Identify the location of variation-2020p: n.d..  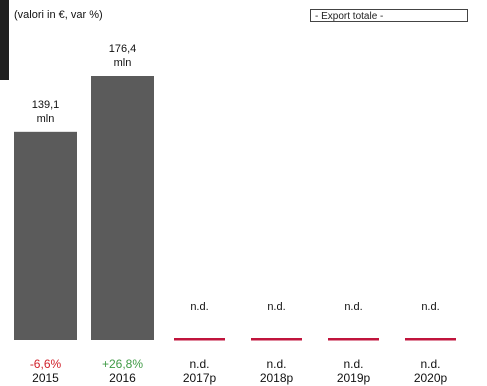
(430, 364).